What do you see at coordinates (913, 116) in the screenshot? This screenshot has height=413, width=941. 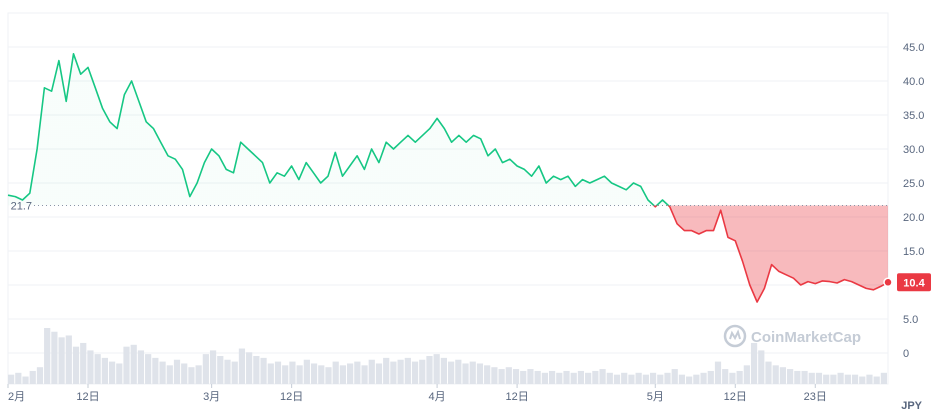 I see `y-tick-label: 35.0` at bounding box center [913, 116].